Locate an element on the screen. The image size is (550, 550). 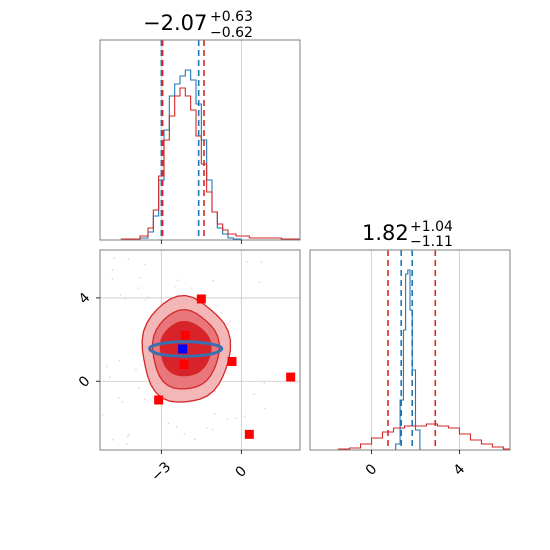
title-param1-lower: −0.62 is located at coordinates (231, 33).